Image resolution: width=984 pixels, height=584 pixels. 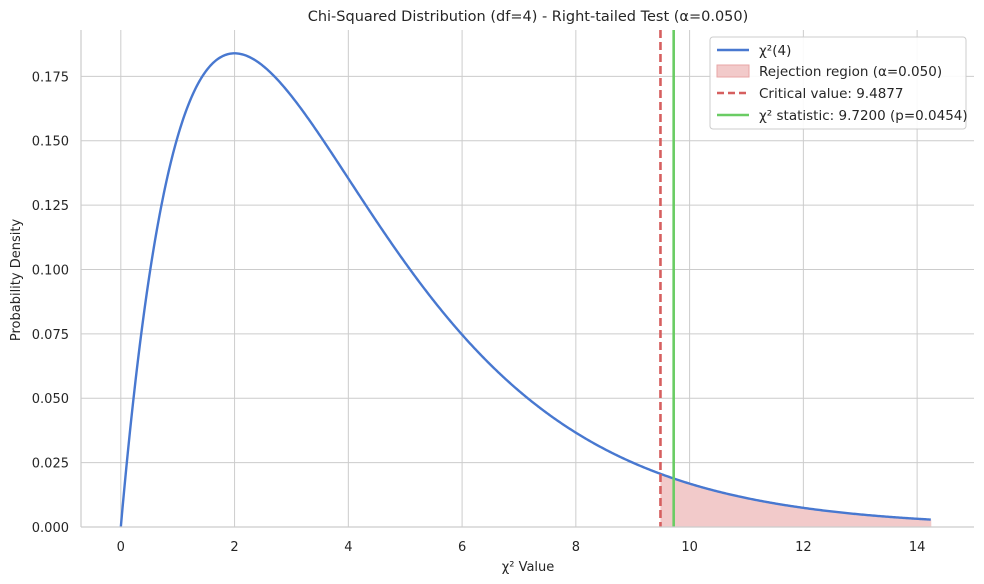 What do you see at coordinates (348, 547) in the screenshot?
I see `x-tick-label: 4` at bounding box center [348, 547].